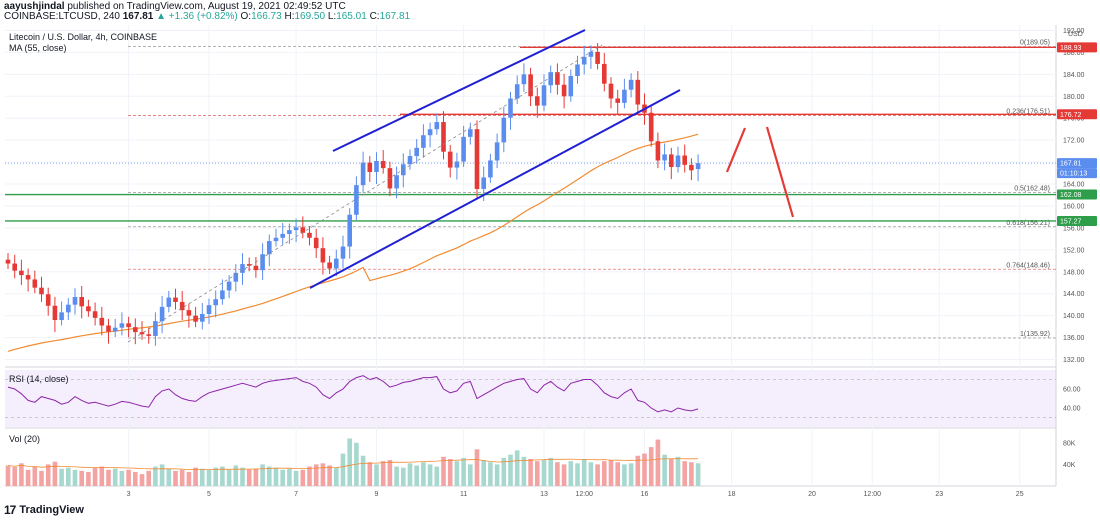 The image size is (1100, 522). I want to click on symbol-name: COINBASE:LTCUSD, 240, so click(62, 16).